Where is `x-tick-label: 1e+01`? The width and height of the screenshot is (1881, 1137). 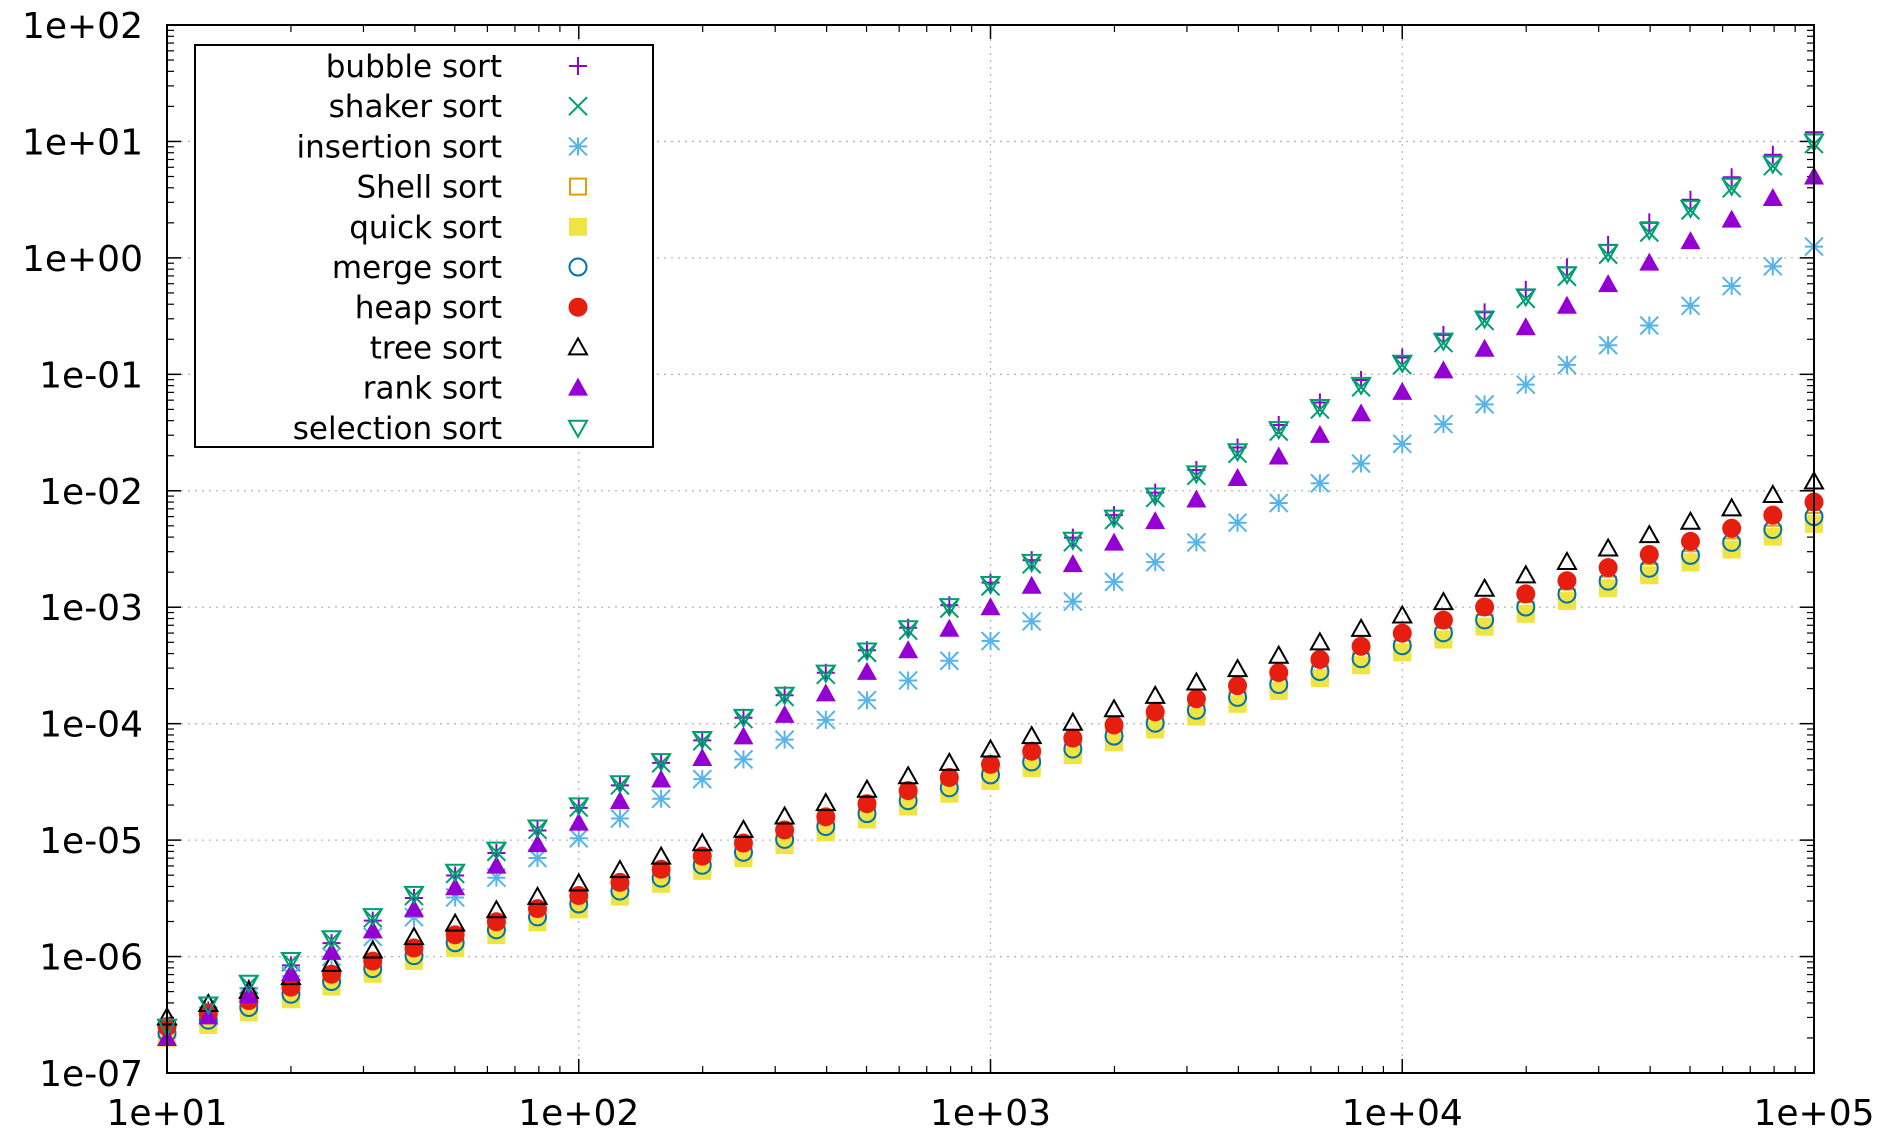 x-tick-label: 1e+01 is located at coordinates (166, 1113).